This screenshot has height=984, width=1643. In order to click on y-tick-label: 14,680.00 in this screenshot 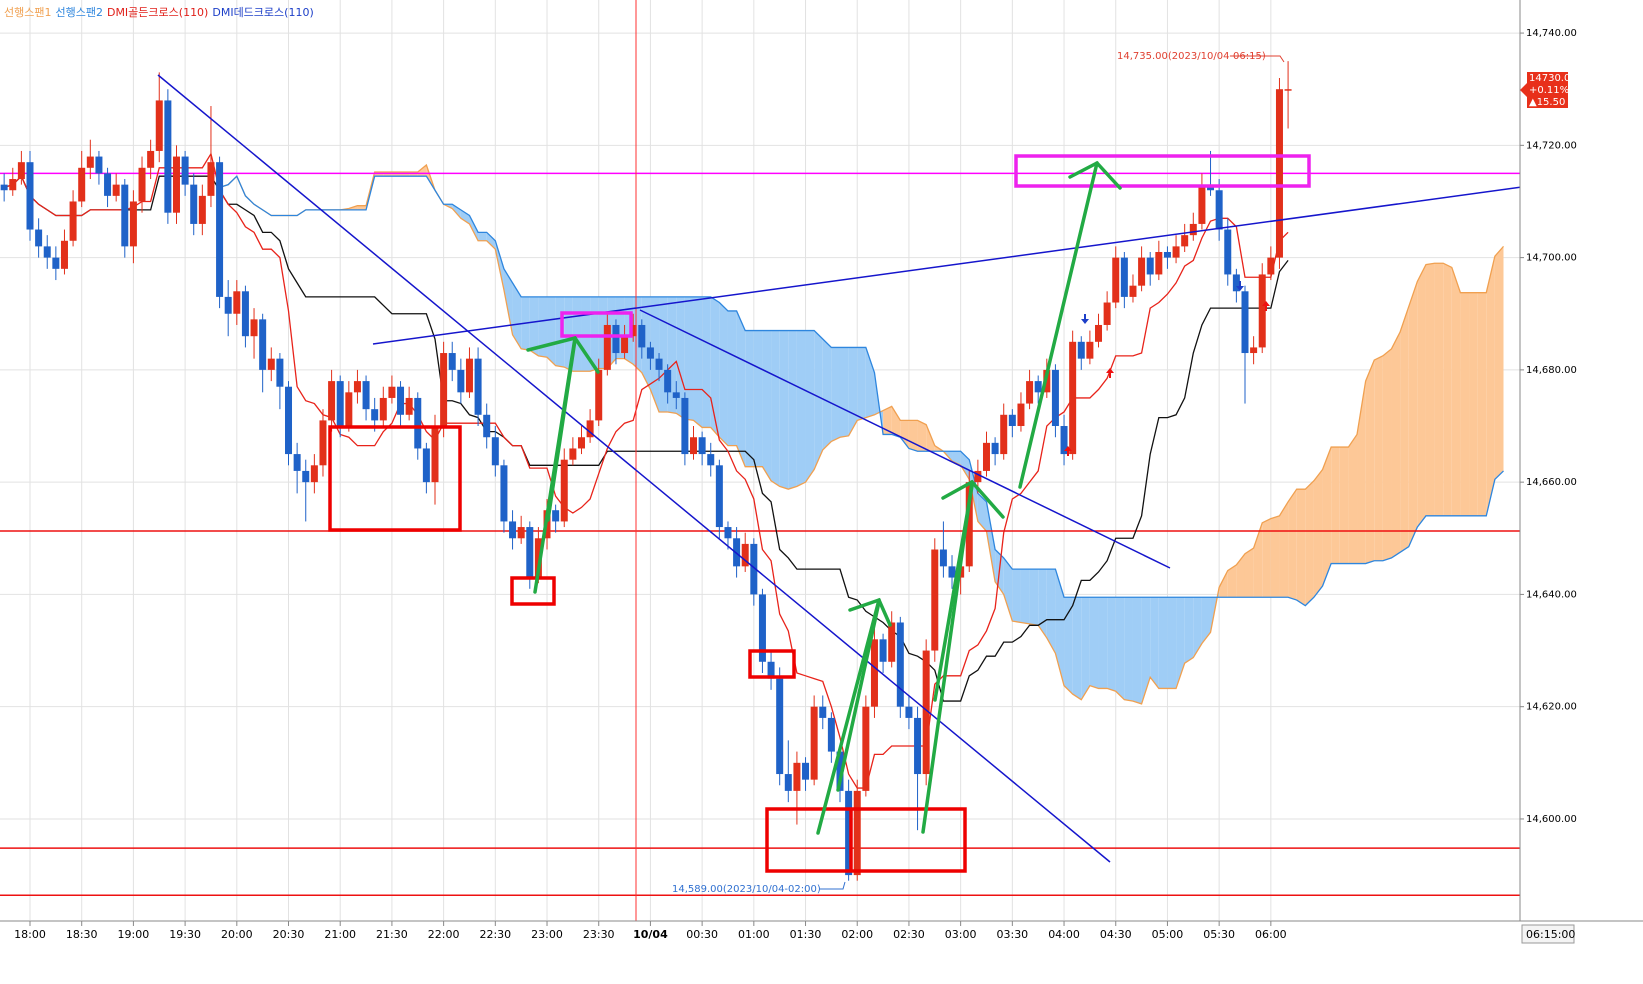, I will do `click(1551, 370)`.